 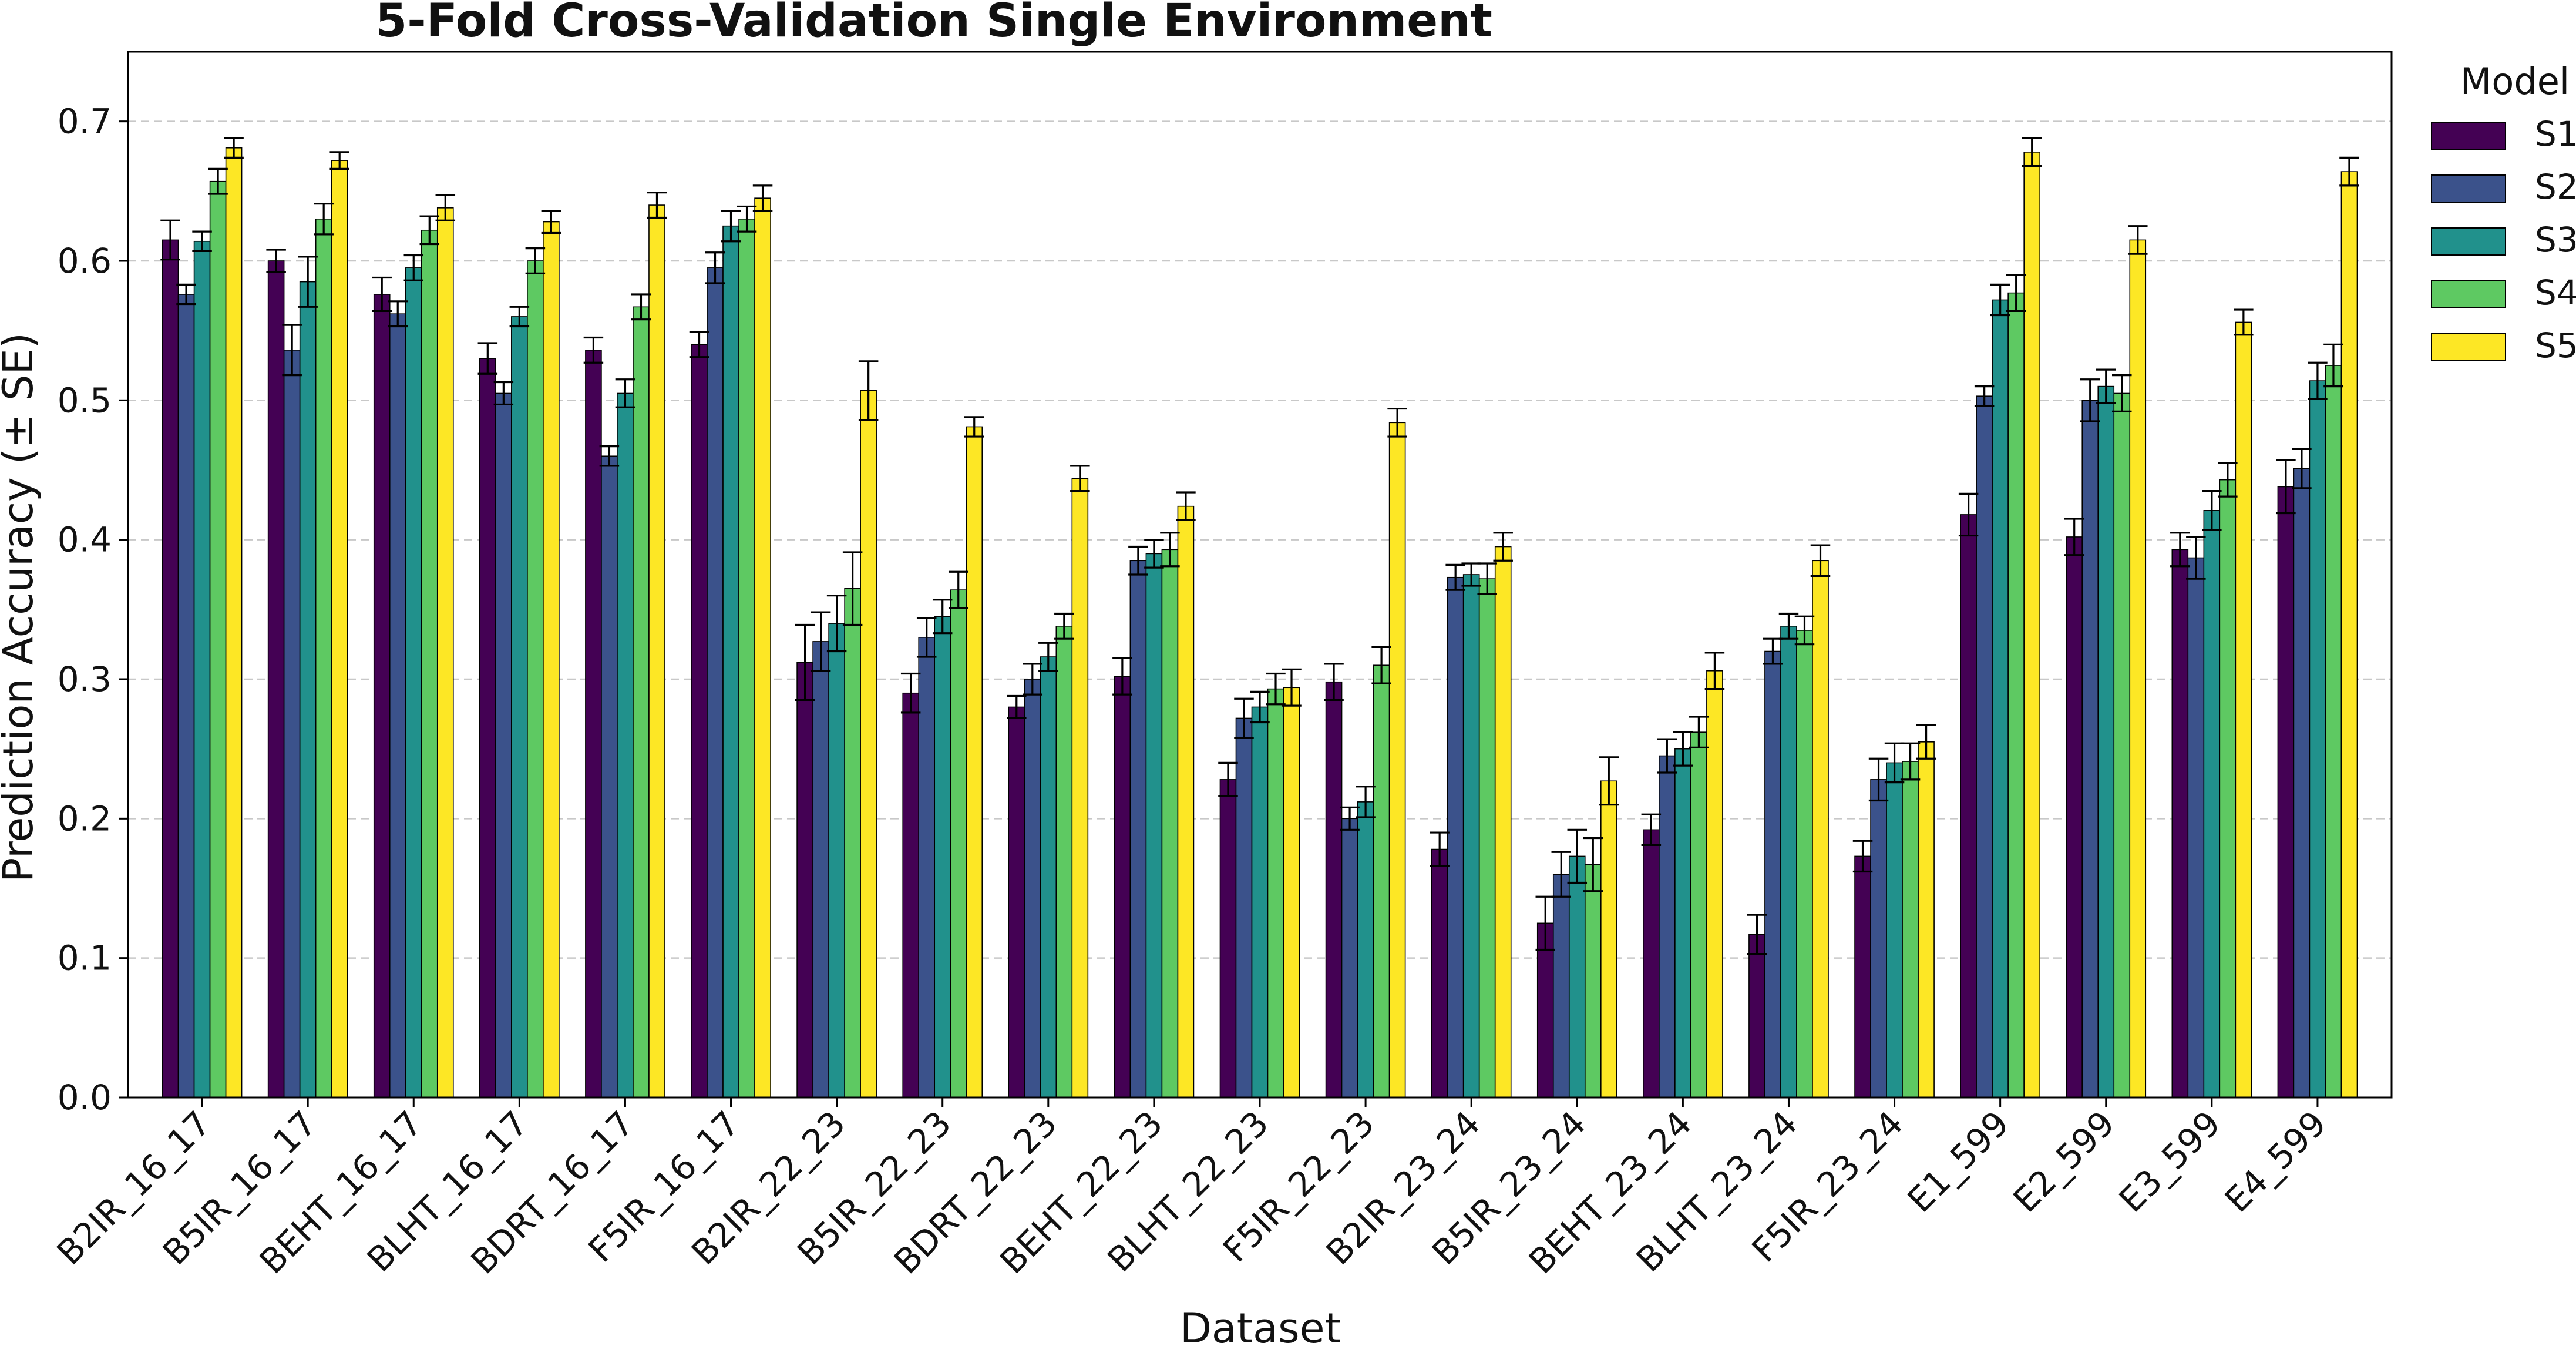 What do you see at coordinates (21, 607) in the screenshot?
I see `y-axis-label: Prediction Accuracy (± SE)` at bounding box center [21, 607].